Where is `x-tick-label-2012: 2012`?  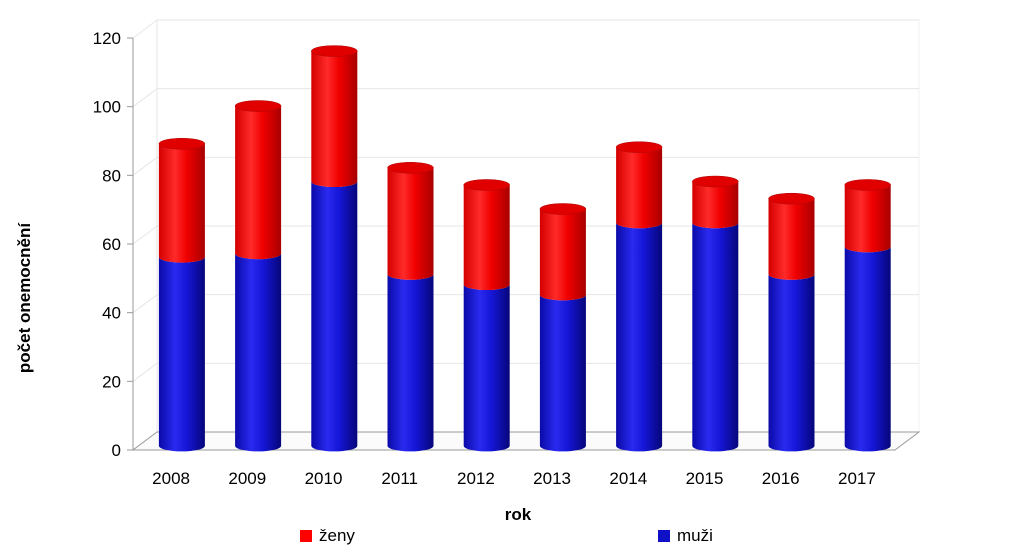
x-tick-label-2012: 2012 is located at coordinates (476, 478).